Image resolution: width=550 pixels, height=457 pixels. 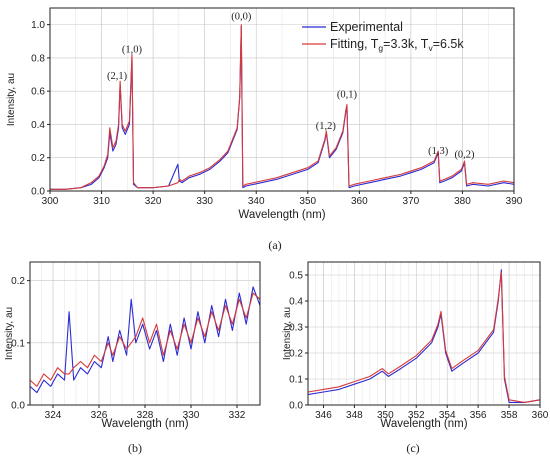 What do you see at coordinates (38, 58) in the screenshot?
I see `y-tick-label: 0.8` at bounding box center [38, 58].